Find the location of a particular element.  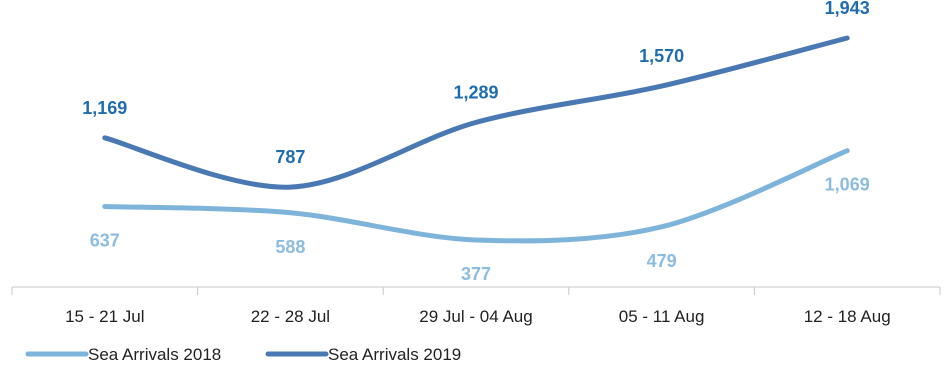

series-0-data-label: 588 is located at coordinates (290, 247).